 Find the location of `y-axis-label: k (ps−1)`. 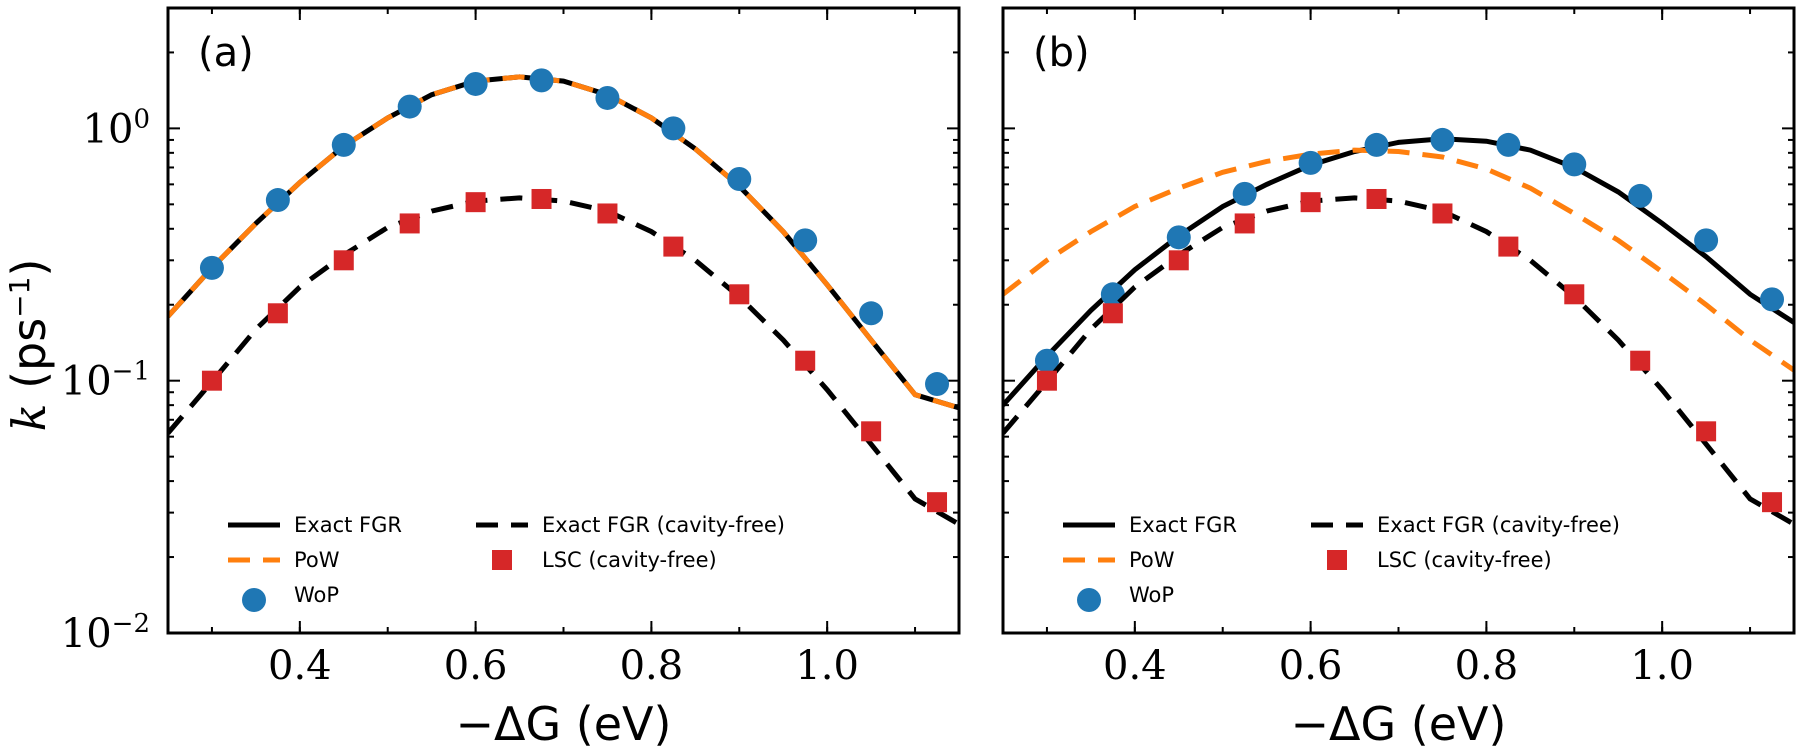

y-axis-label: k (ps−1) is located at coordinates (29, 345).